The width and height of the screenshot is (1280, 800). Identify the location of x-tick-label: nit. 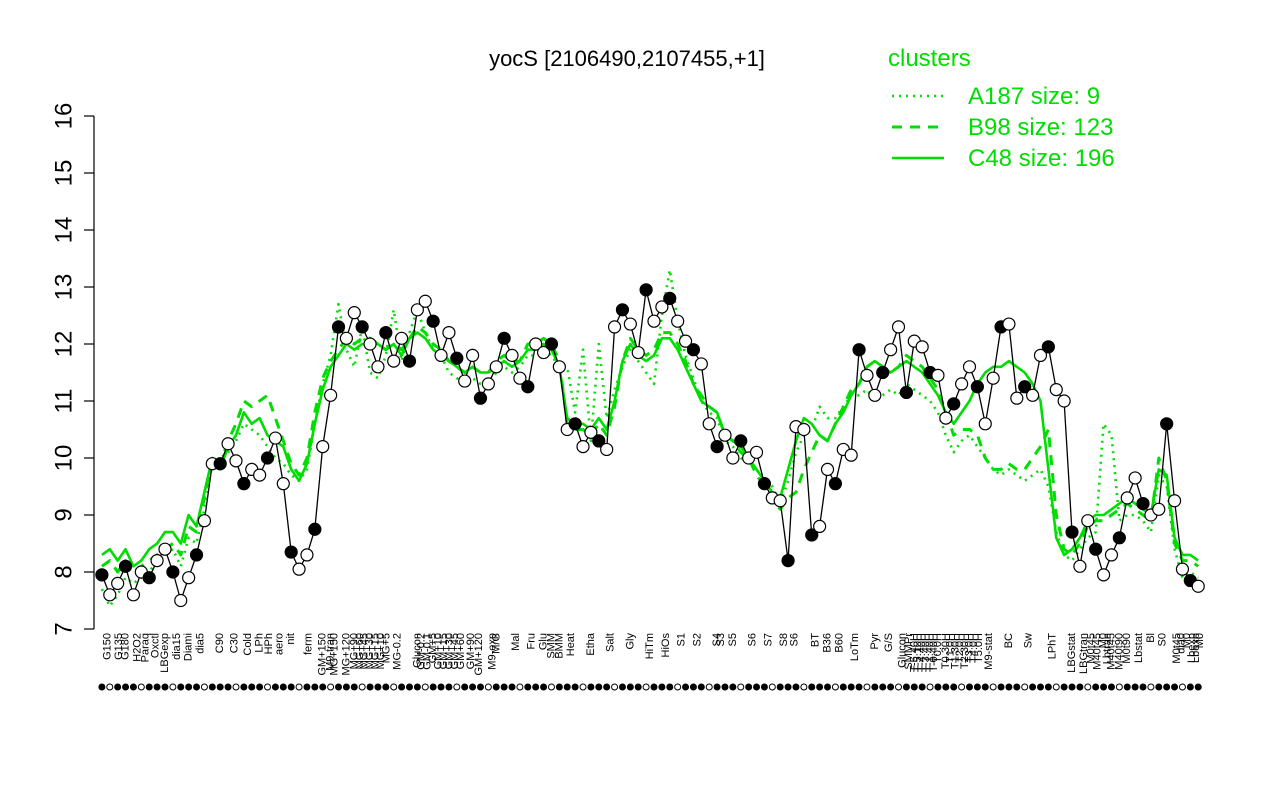
(291, 639).